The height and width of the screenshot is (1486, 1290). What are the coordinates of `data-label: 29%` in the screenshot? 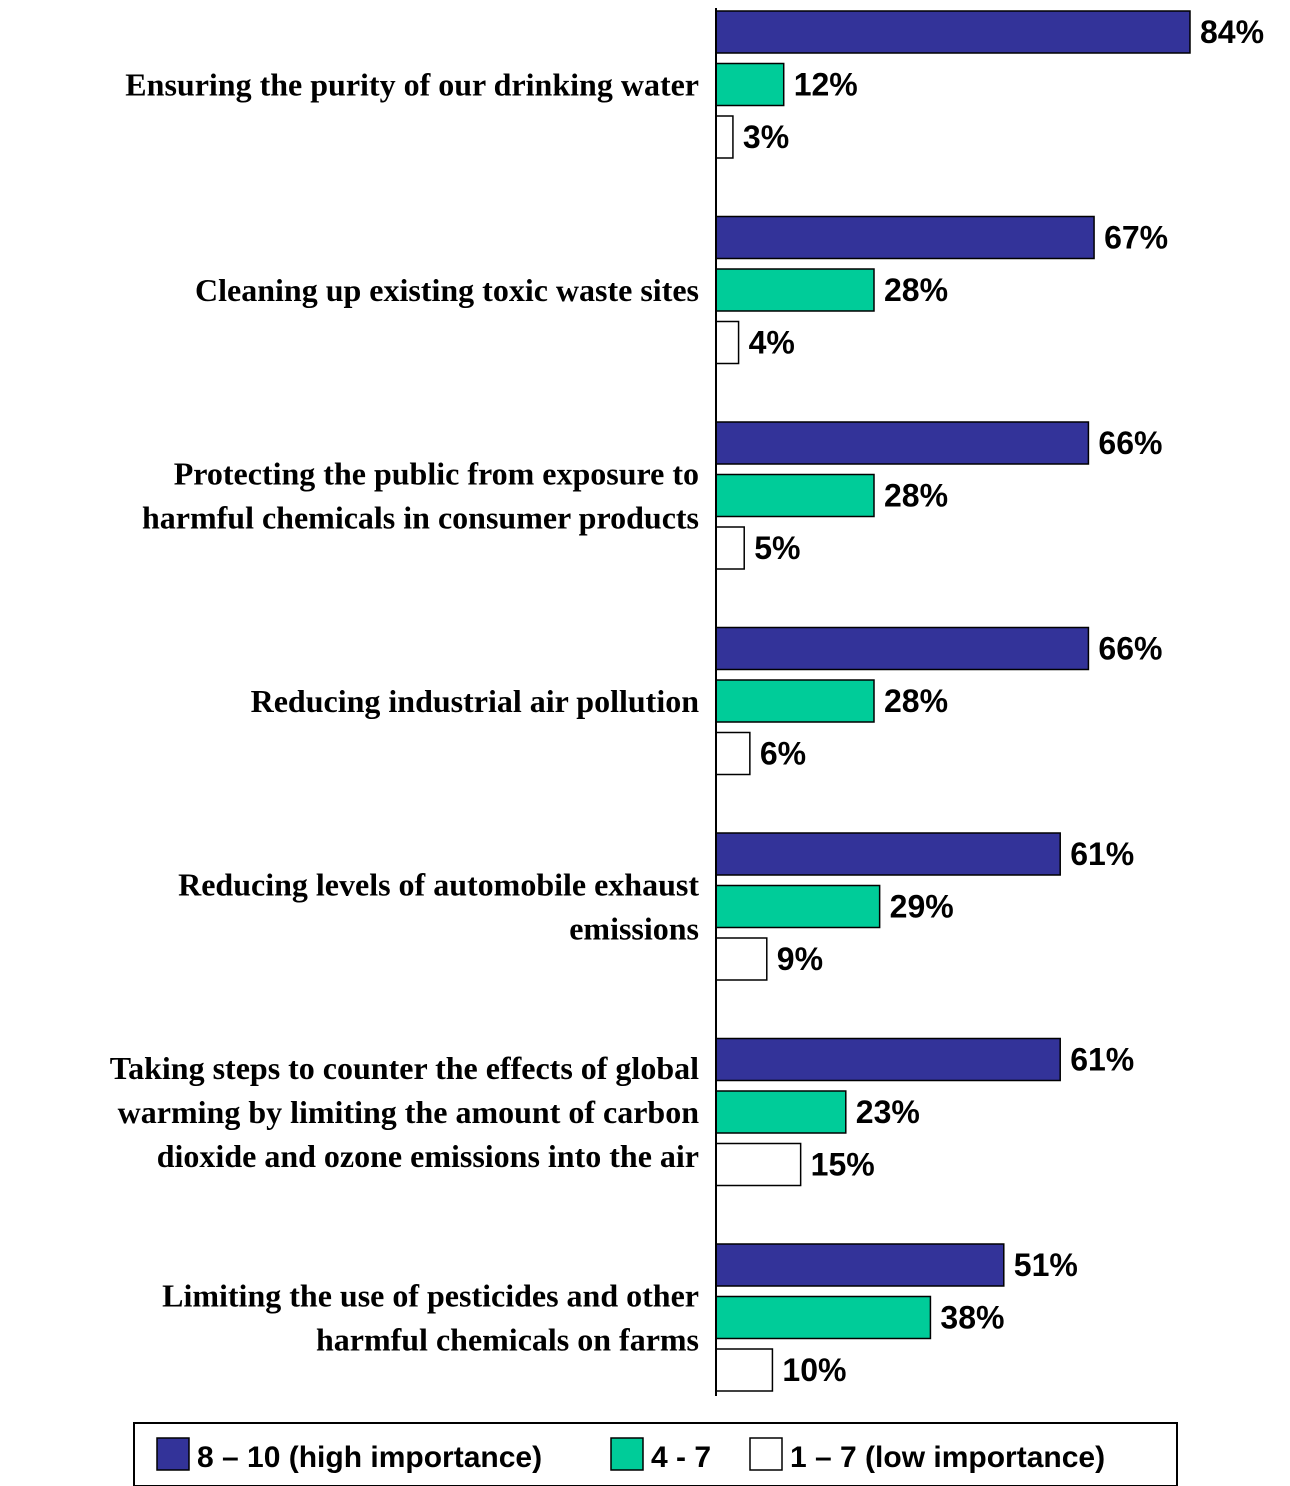 It's located at (922, 907).